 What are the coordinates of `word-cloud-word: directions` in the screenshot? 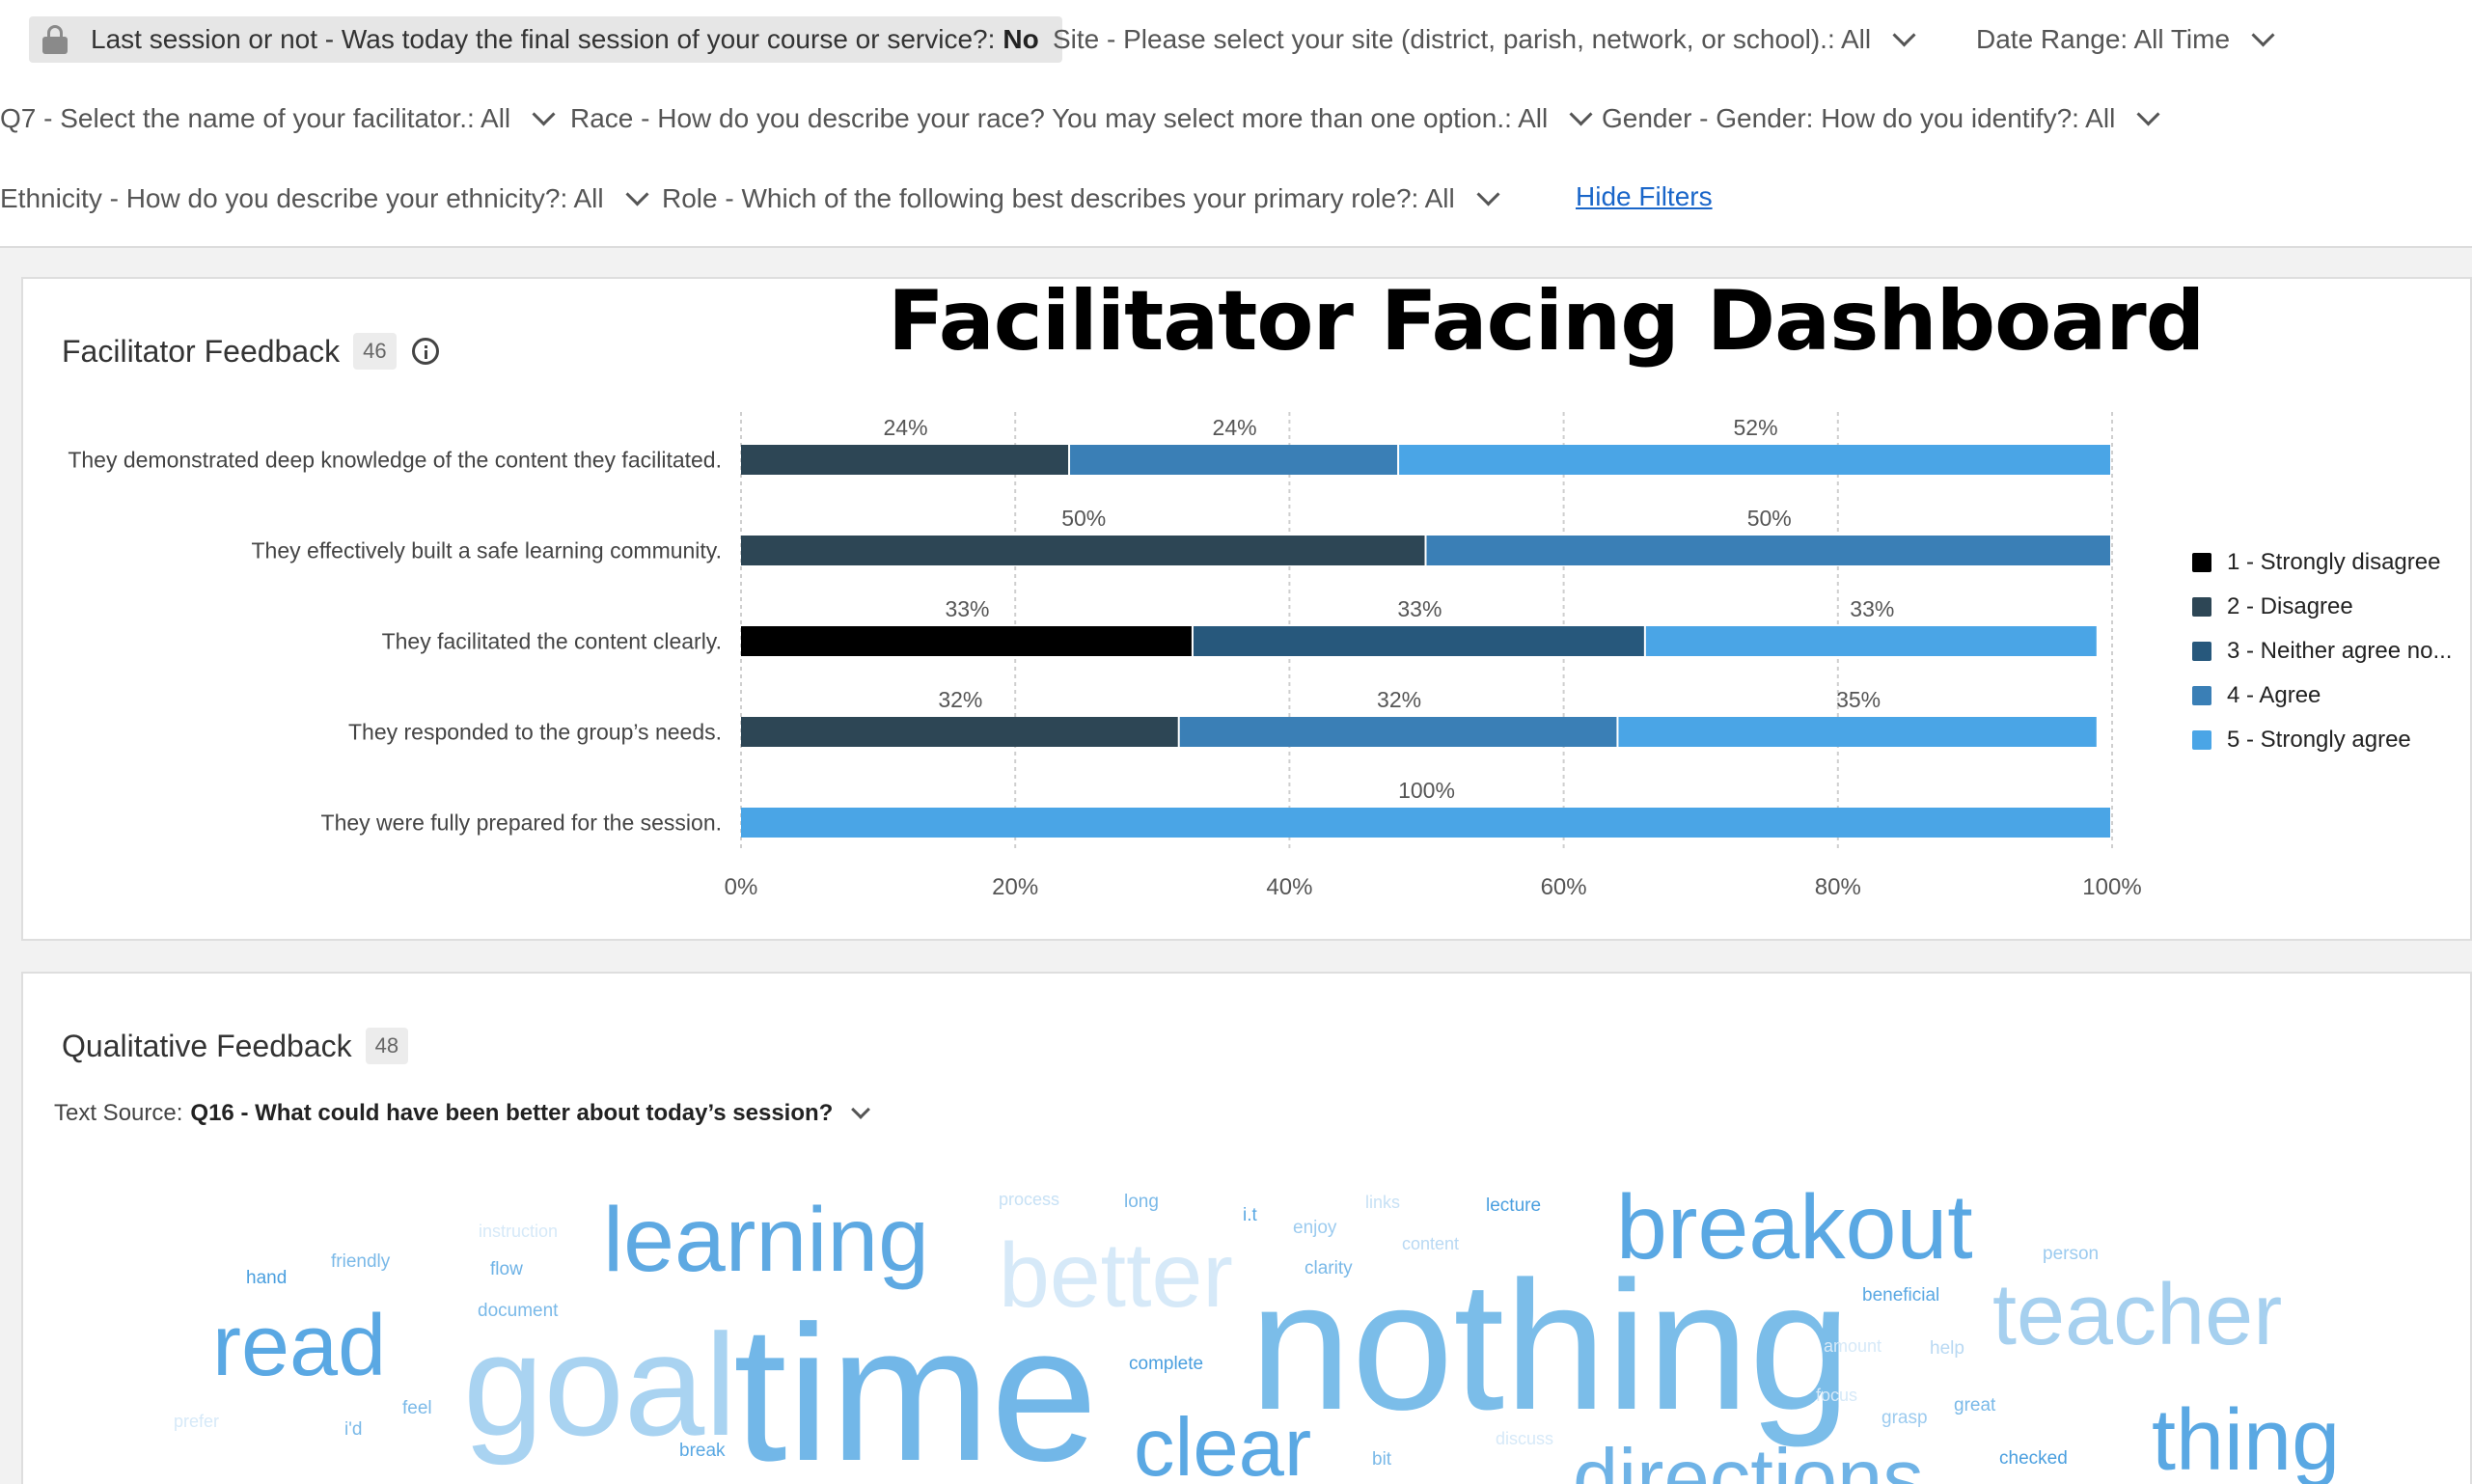 It's located at (1749, 1458).